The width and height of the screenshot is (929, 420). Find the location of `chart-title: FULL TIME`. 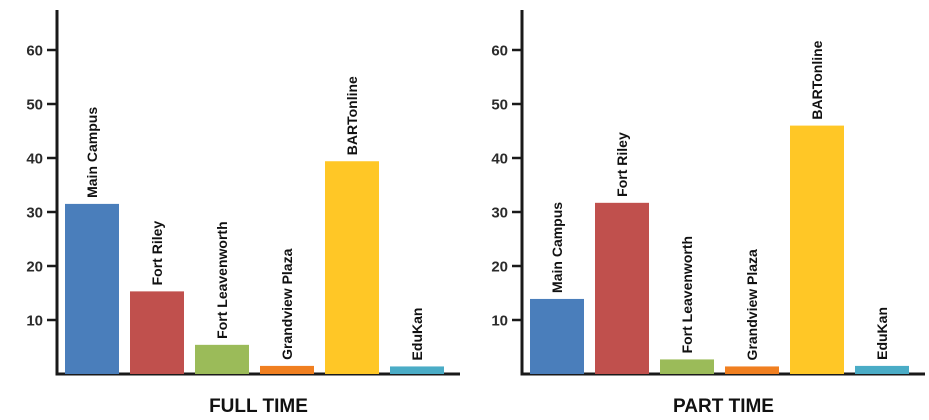

chart-title: FULL TIME is located at coordinates (258, 406).